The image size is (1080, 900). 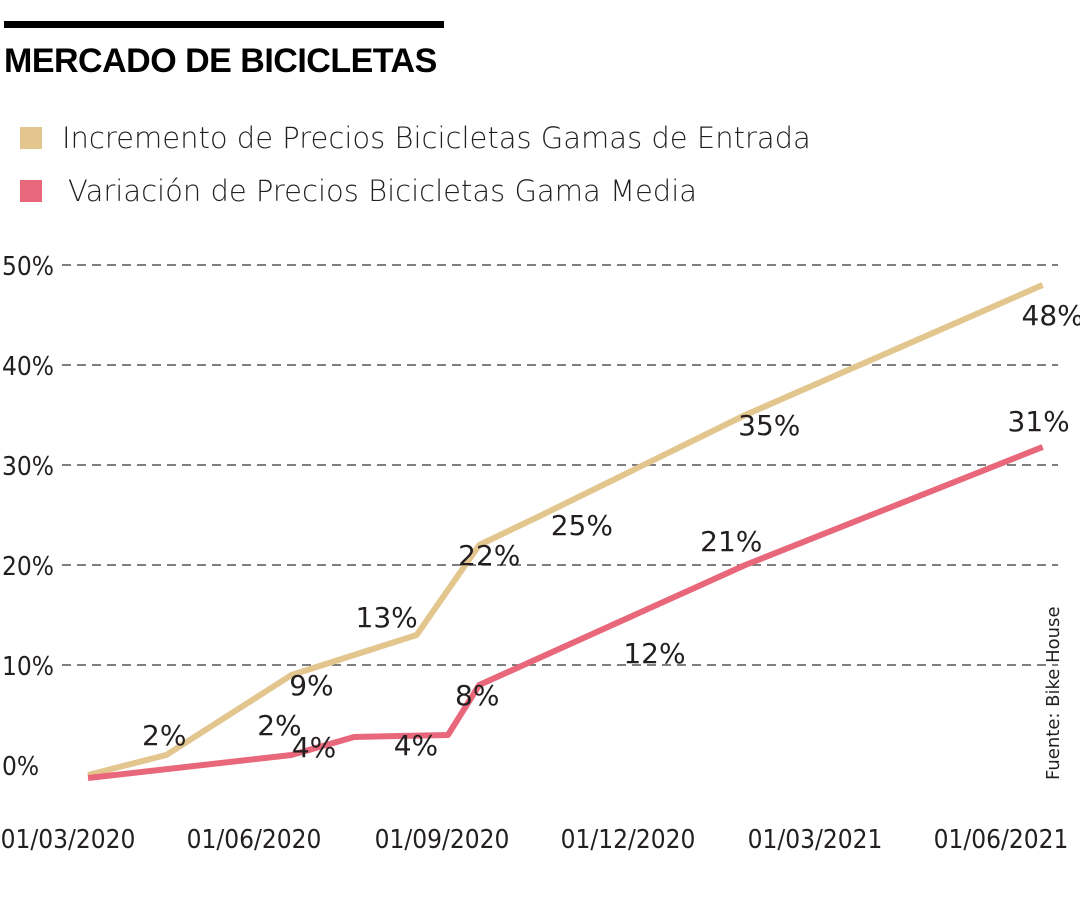 I want to click on y-tick-label: 50%, so click(x=28, y=267).